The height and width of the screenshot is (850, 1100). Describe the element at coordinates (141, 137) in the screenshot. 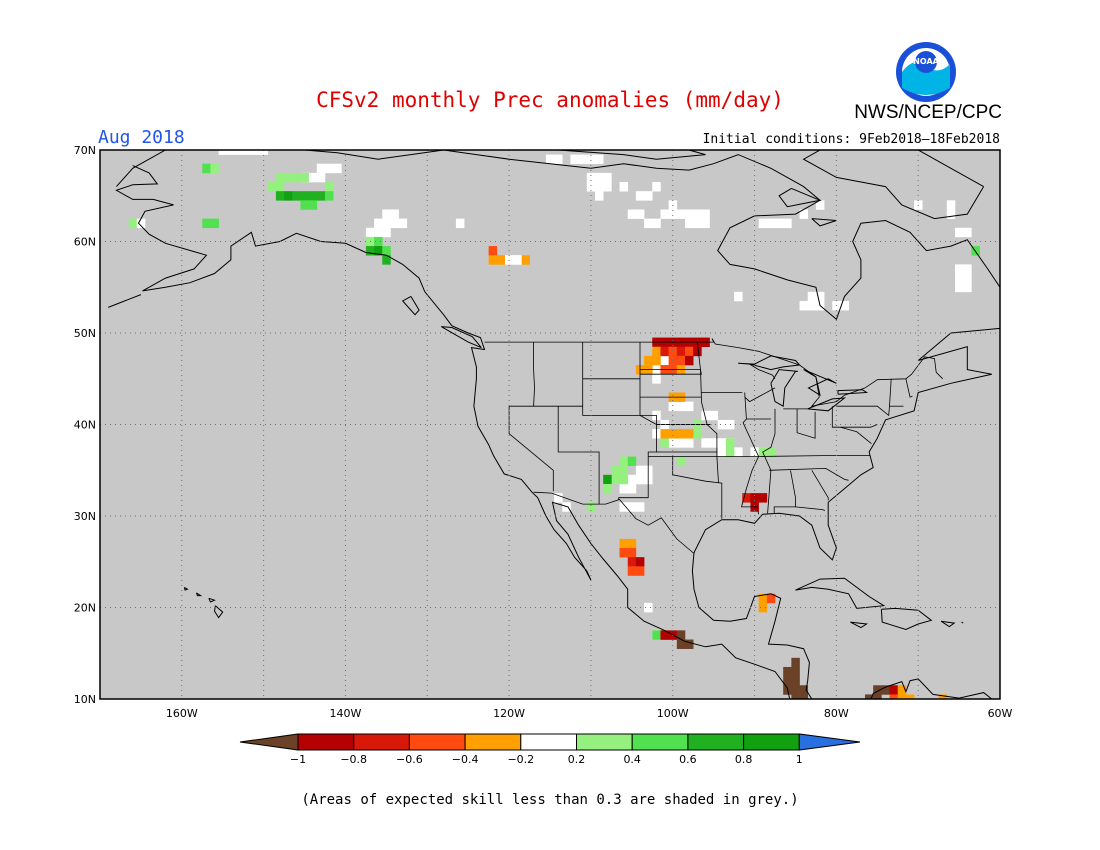

I see `target-month: Aug 2018` at that location.